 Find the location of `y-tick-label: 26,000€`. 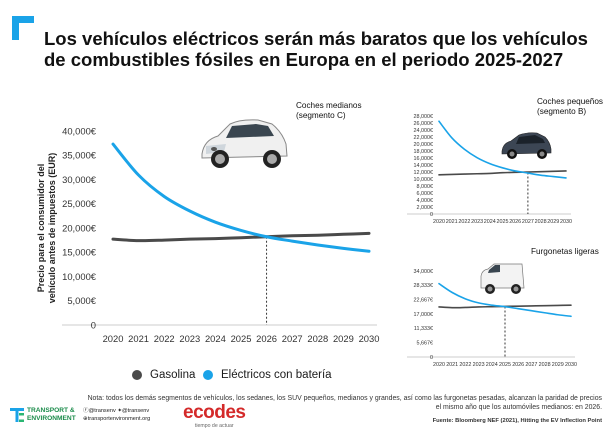

y-tick-label: 26,000€ is located at coordinates (424, 124).